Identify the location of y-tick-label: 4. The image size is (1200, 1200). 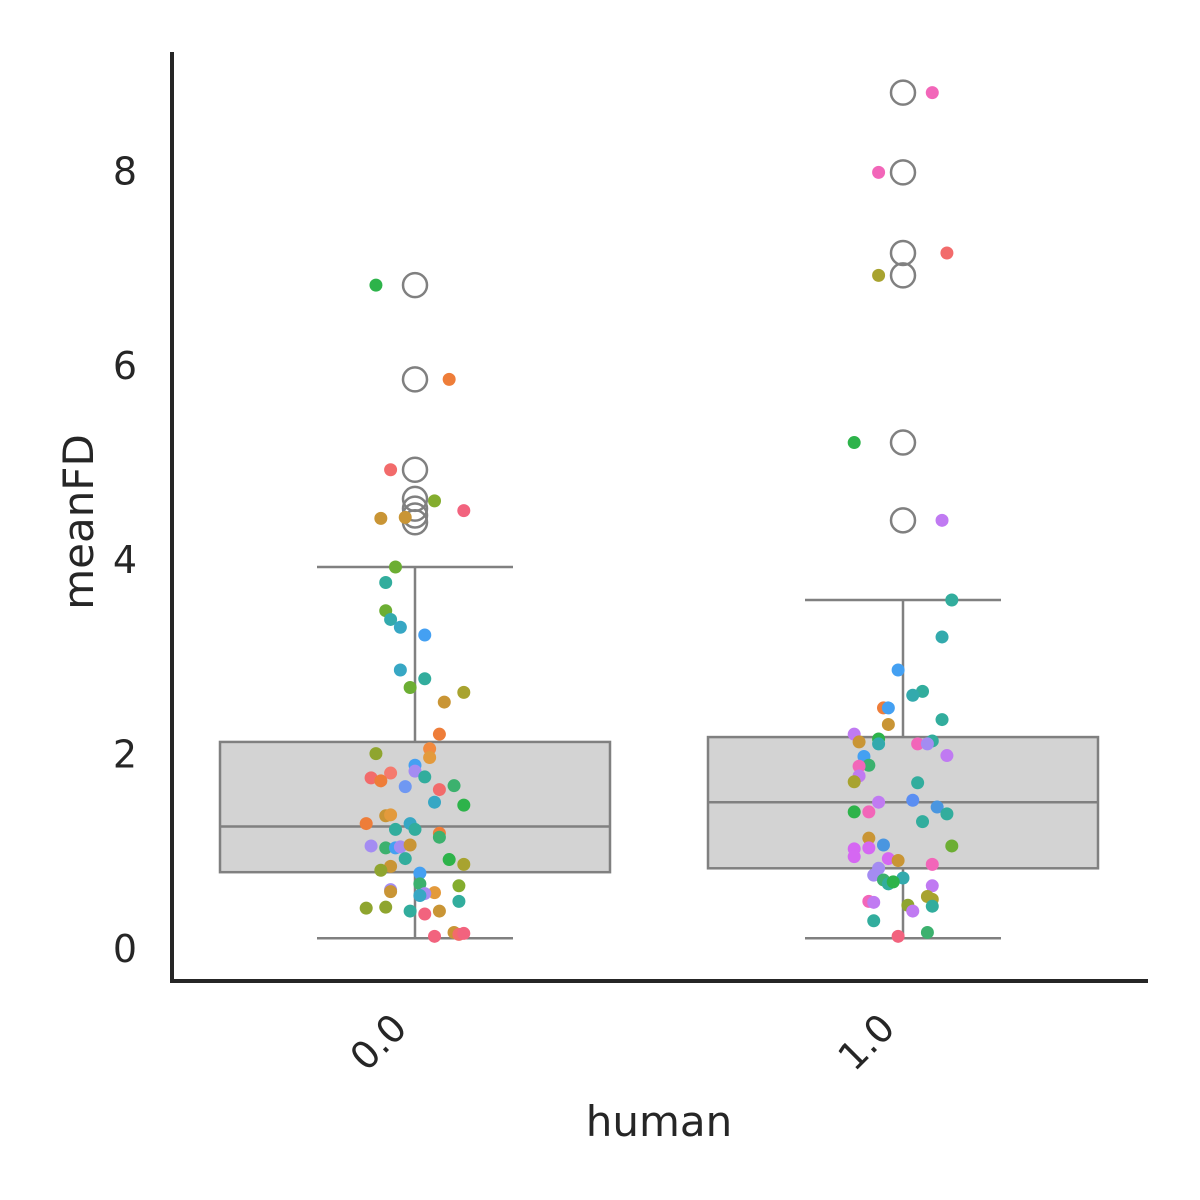
(125, 560).